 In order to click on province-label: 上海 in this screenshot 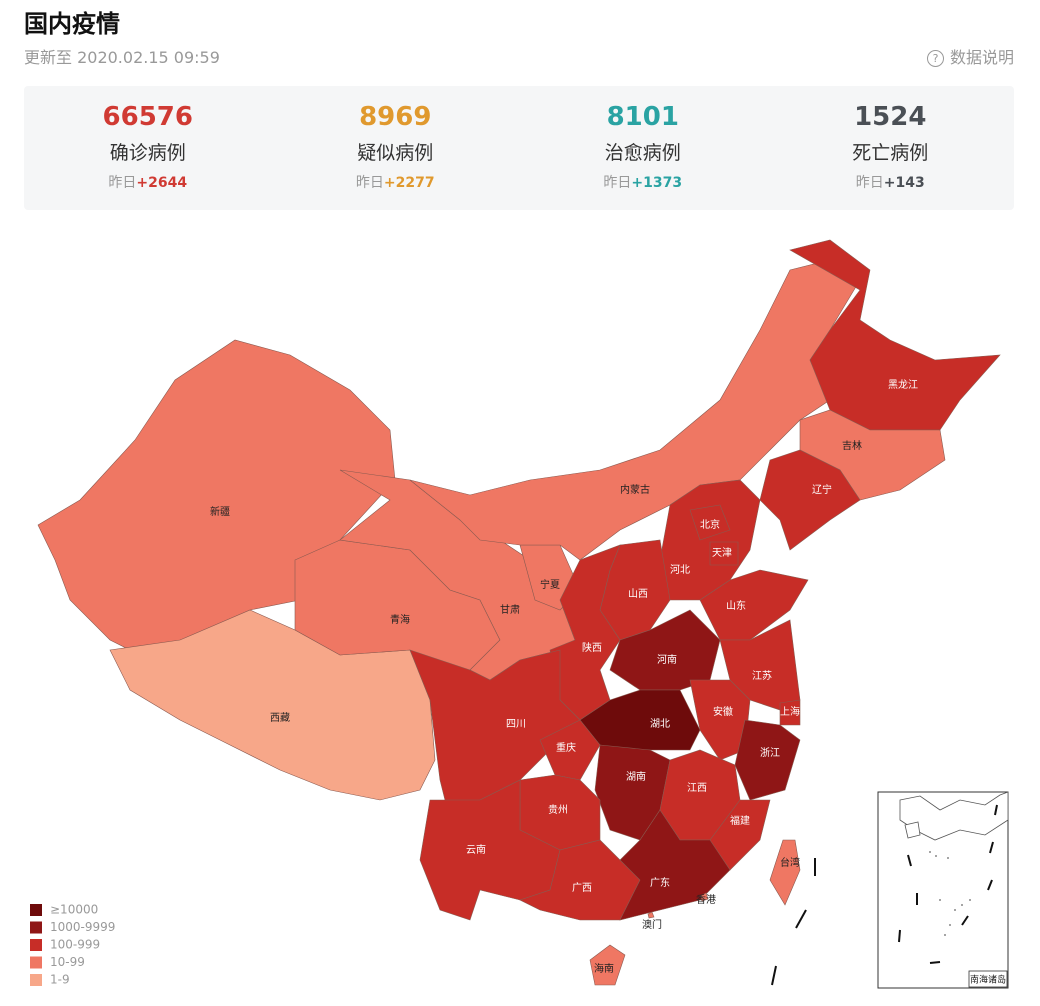, I will do `click(790, 711)`.